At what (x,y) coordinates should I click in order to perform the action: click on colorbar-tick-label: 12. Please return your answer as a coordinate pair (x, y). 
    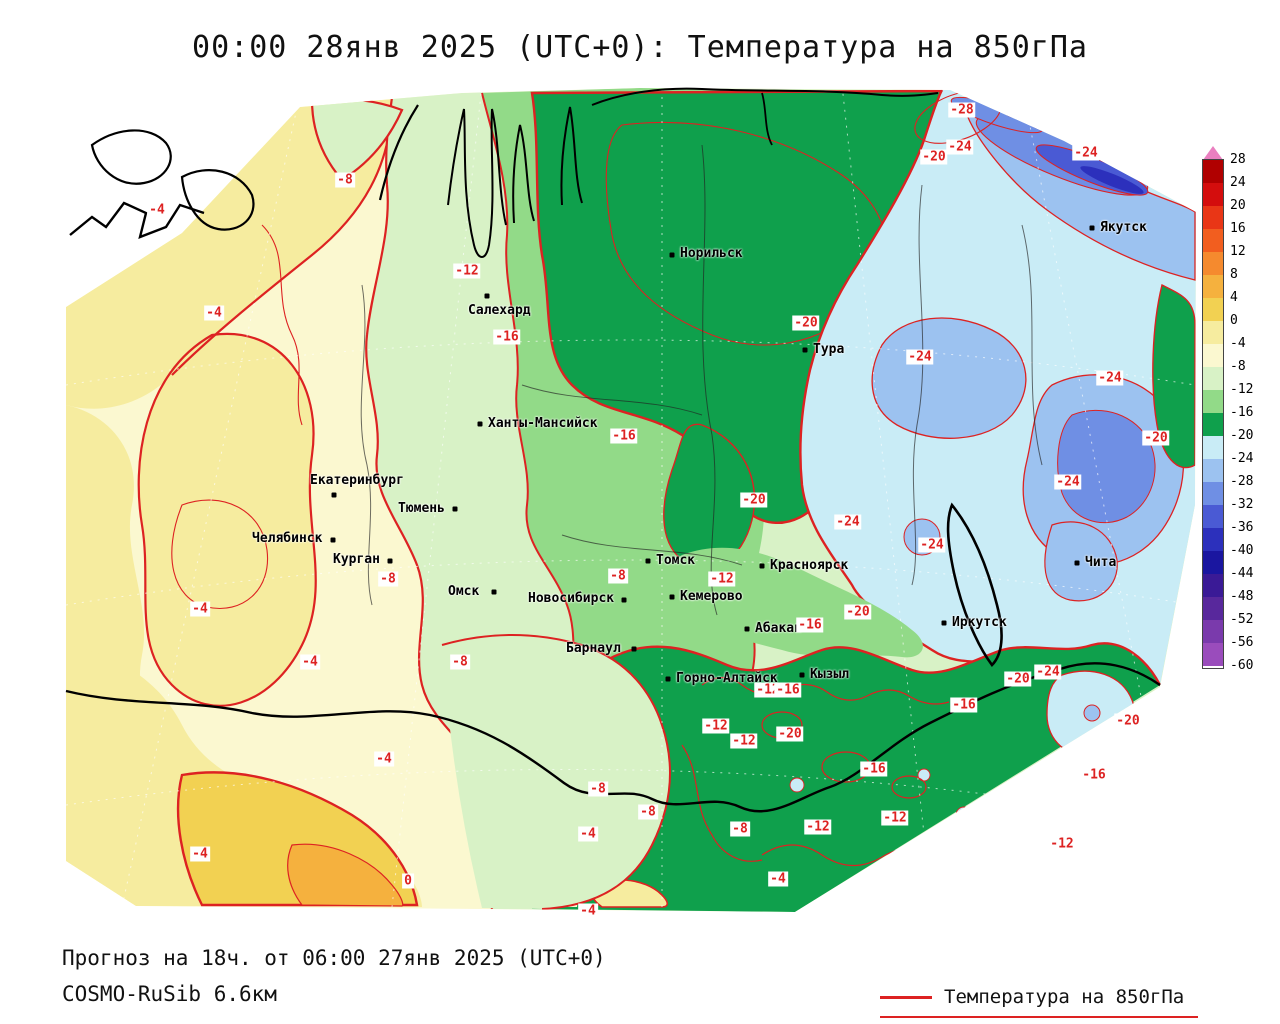
    Looking at the image, I should click on (1238, 251).